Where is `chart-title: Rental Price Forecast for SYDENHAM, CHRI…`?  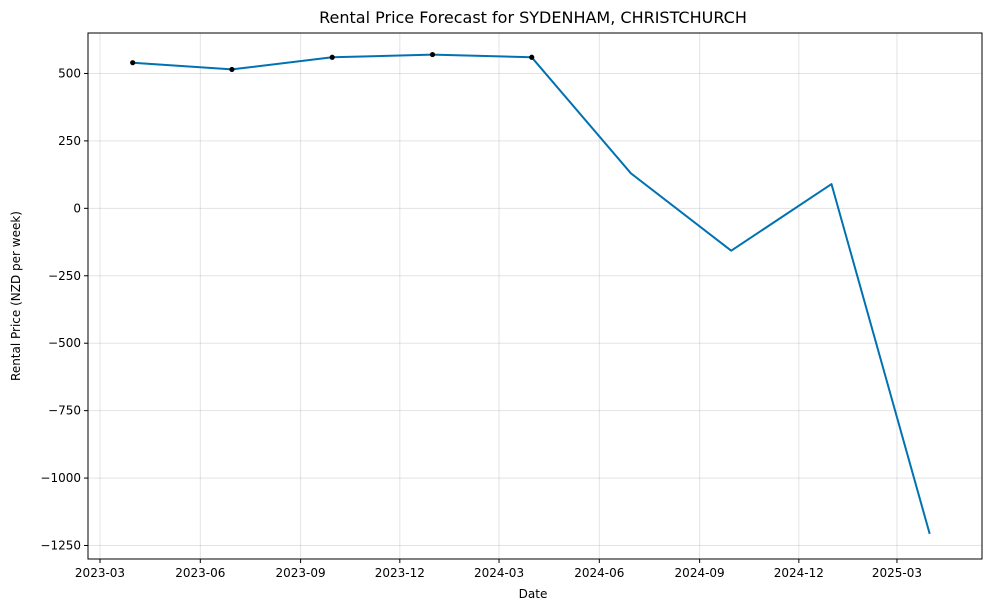
chart-title: Rental Price Forecast for SYDENHAM, CHRI… is located at coordinates (533, 17).